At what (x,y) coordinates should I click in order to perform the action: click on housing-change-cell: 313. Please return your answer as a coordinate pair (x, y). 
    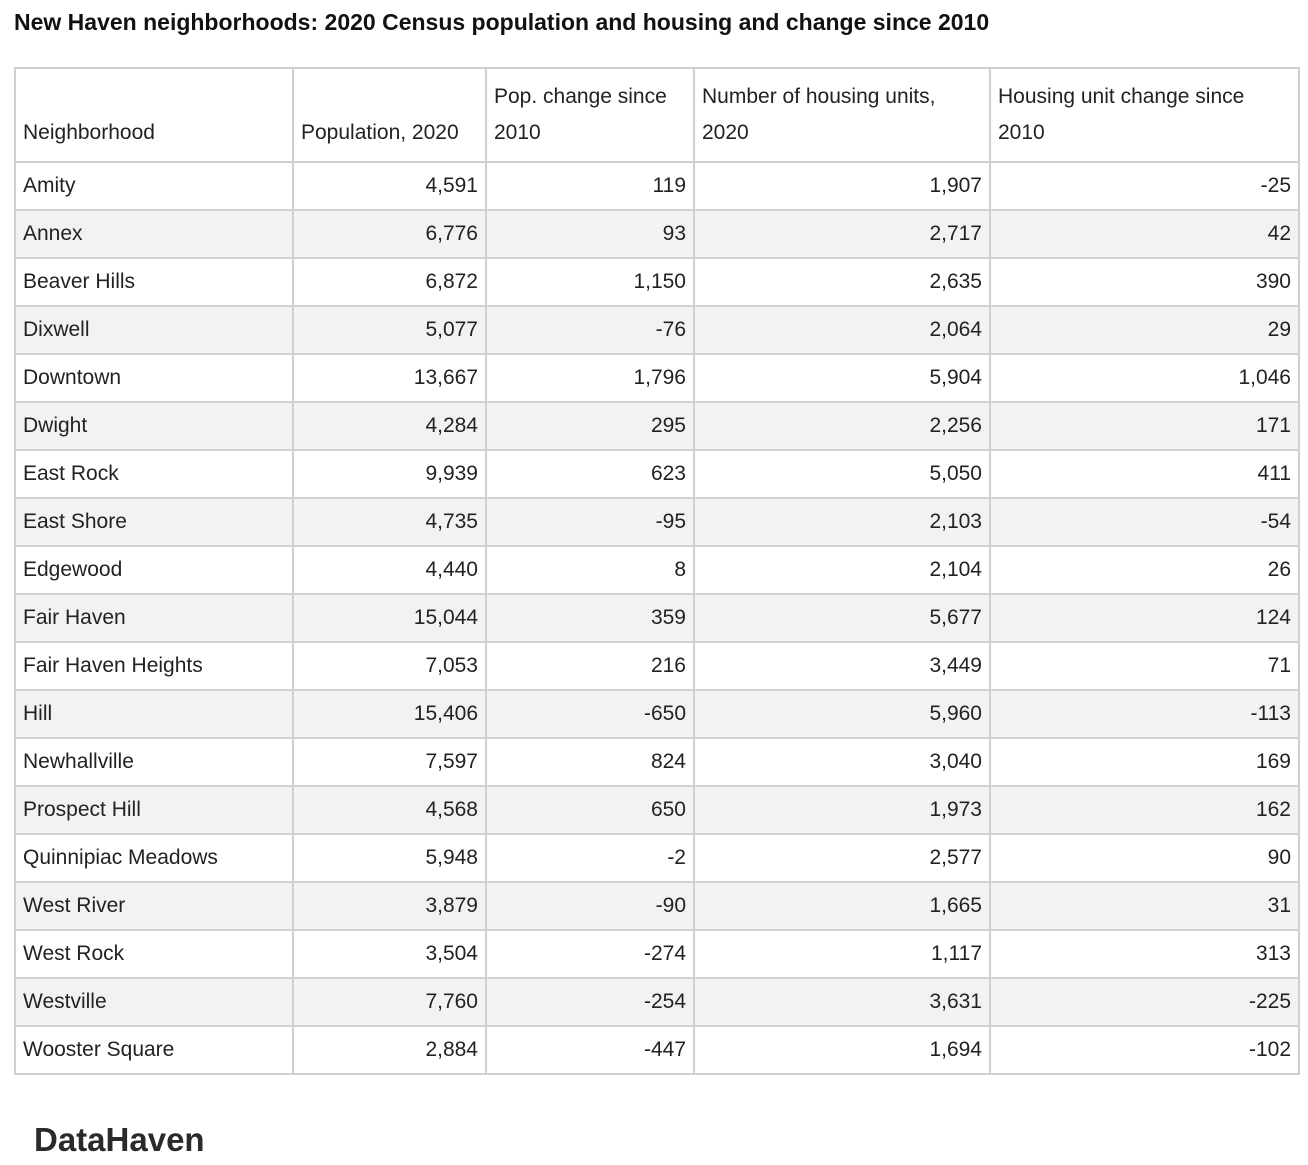
    Looking at the image, I should click on (1144, 954).